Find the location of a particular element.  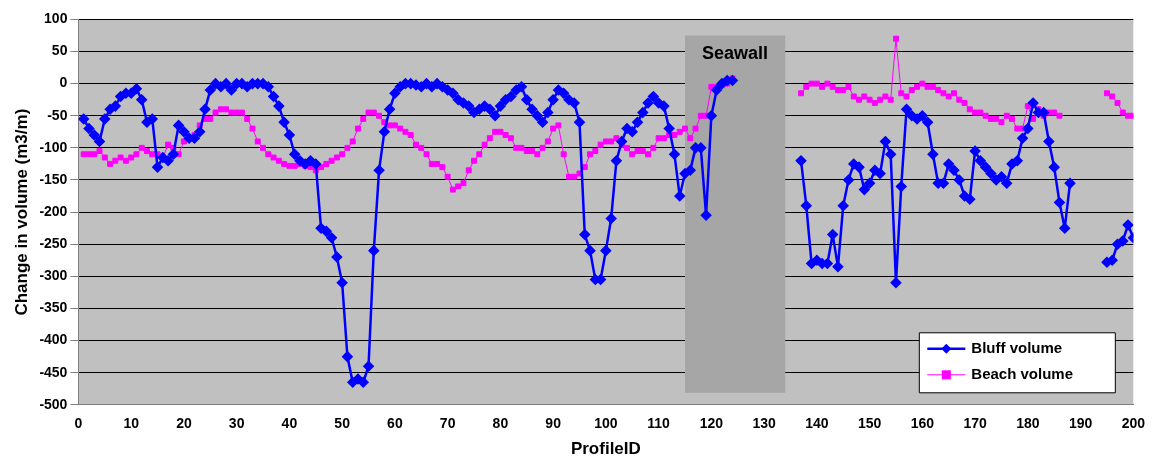

y-tick-label: -350 is located at coordinates (53, 307).